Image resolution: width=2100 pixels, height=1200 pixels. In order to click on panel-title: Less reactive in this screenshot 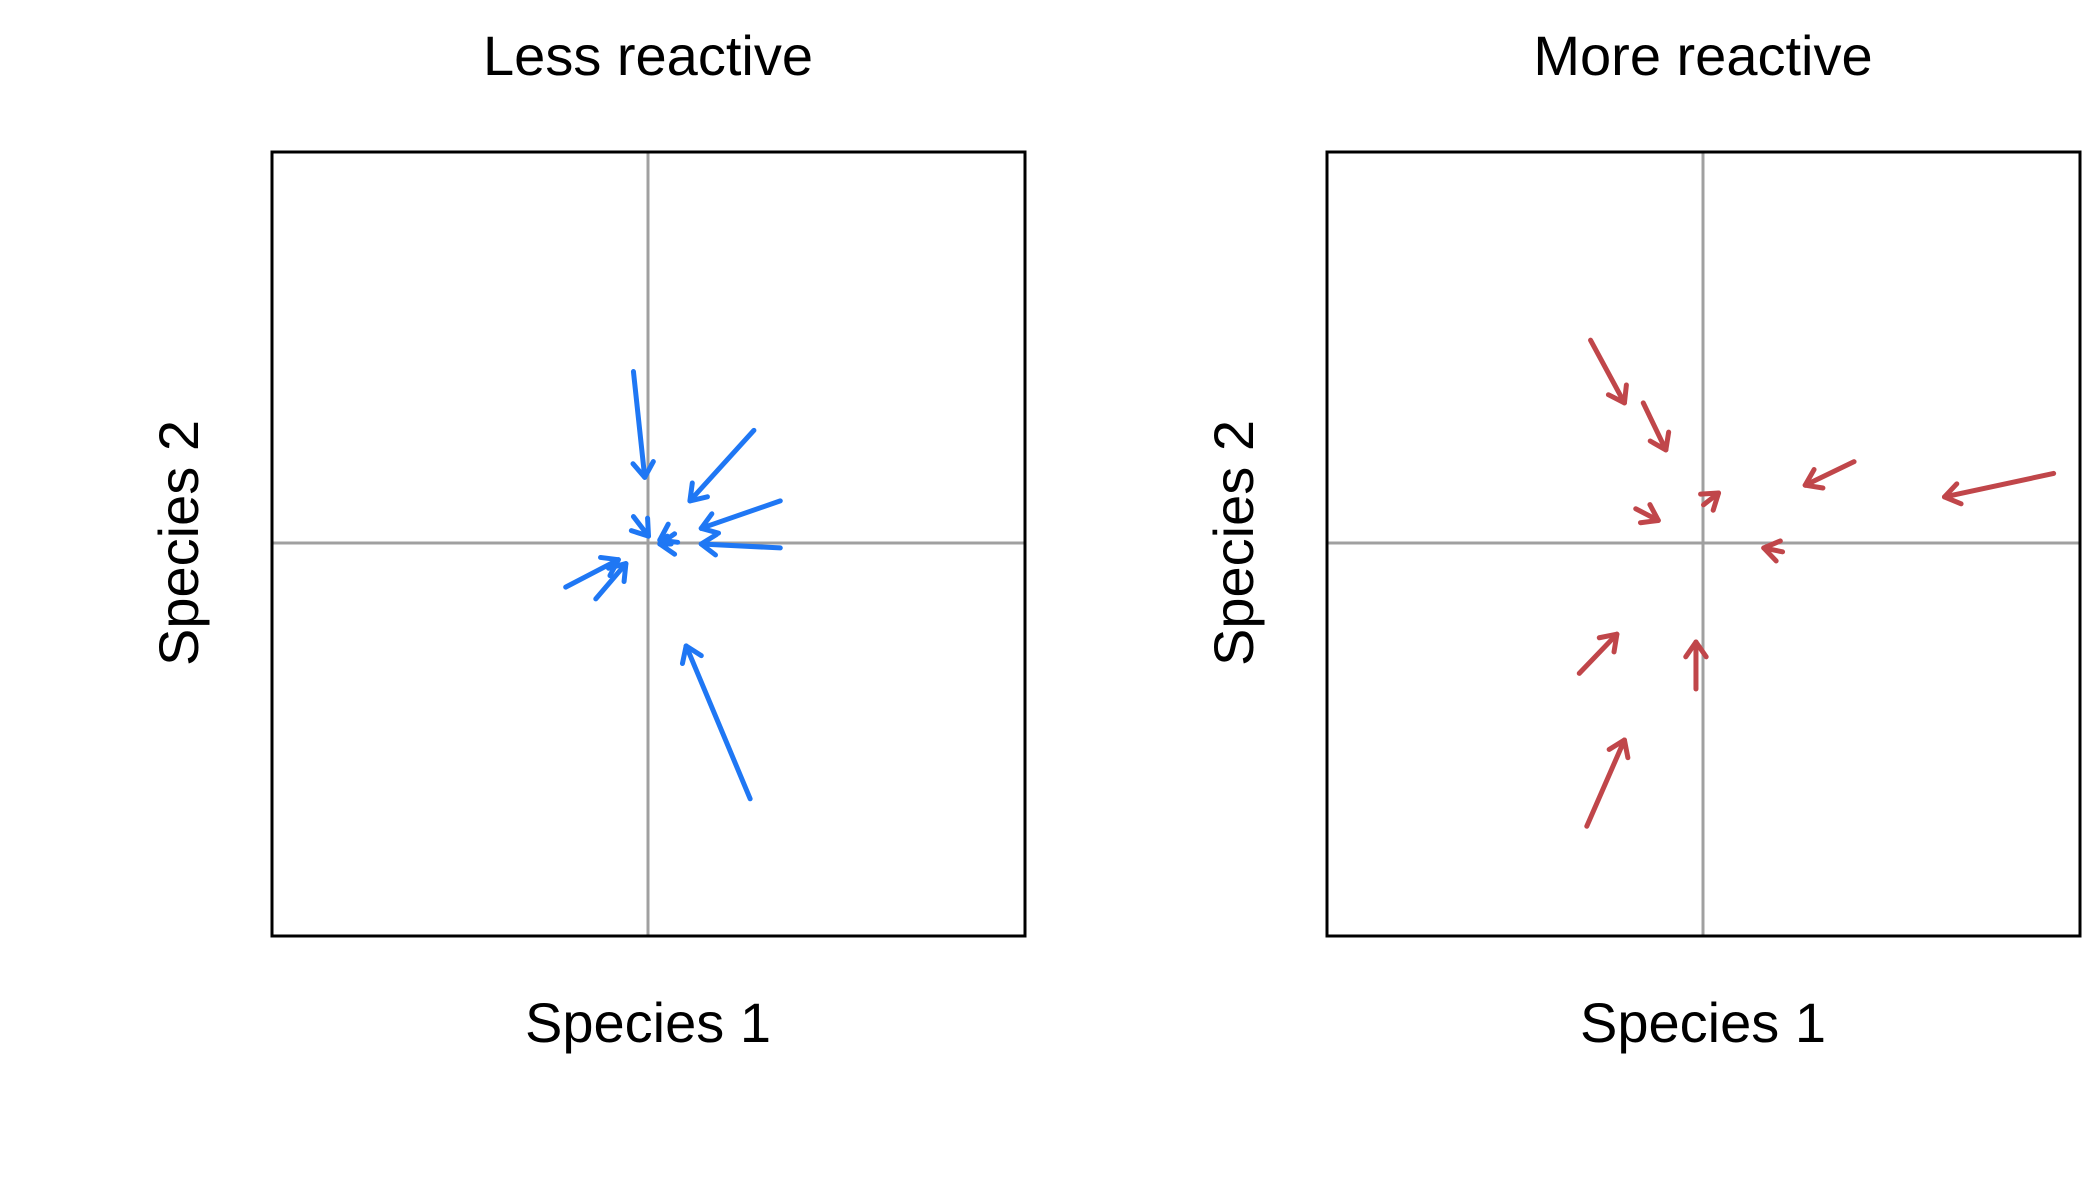, I will do `click(648, 55)`.